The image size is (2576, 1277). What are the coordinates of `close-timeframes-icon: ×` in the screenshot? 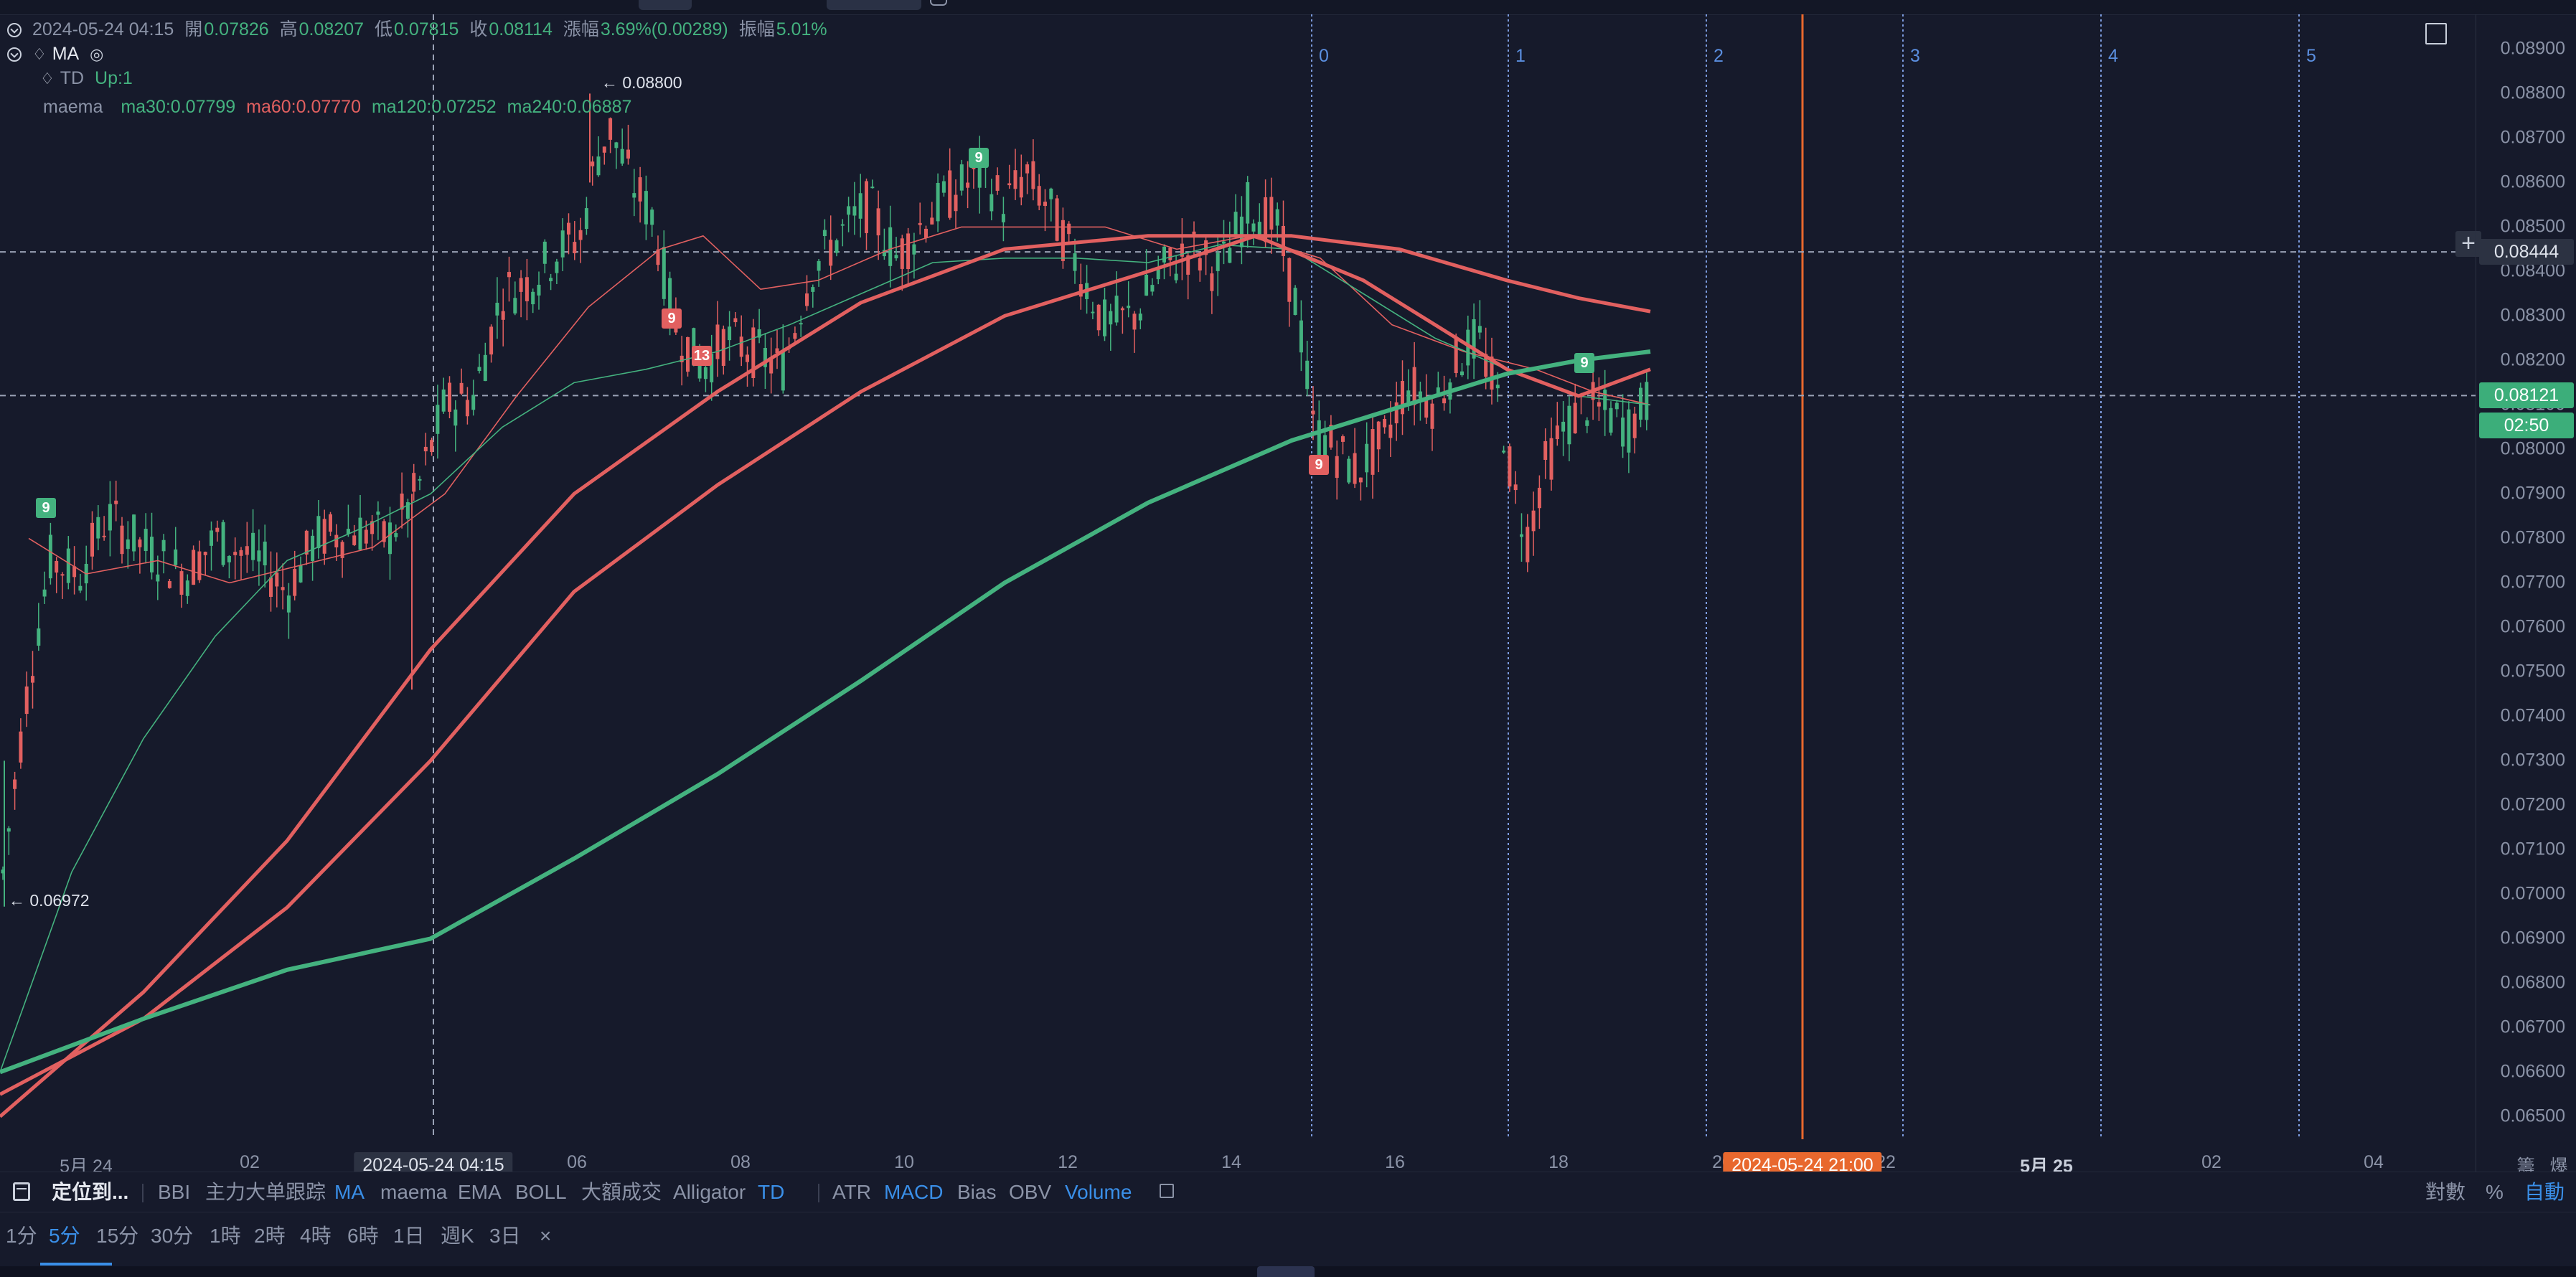 It's located at (546, 1236).